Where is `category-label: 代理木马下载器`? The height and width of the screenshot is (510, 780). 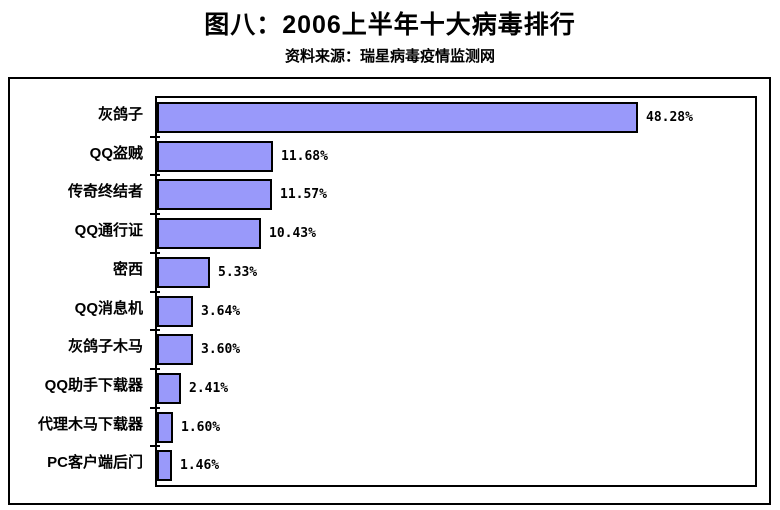
category-label: 代理木马下载器 is located at coordinates (90, 424).